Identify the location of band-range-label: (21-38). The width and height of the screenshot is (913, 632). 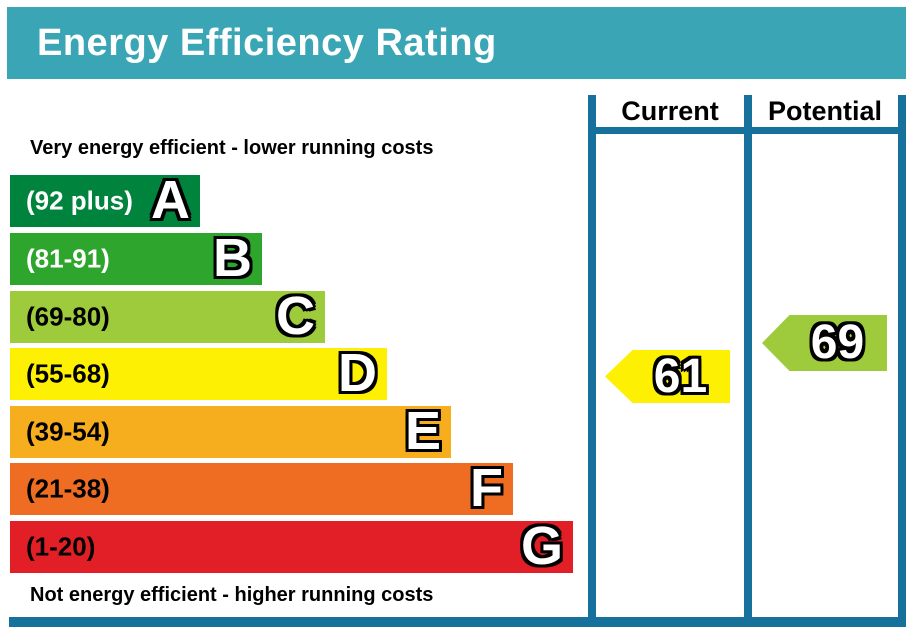
(68, 488).